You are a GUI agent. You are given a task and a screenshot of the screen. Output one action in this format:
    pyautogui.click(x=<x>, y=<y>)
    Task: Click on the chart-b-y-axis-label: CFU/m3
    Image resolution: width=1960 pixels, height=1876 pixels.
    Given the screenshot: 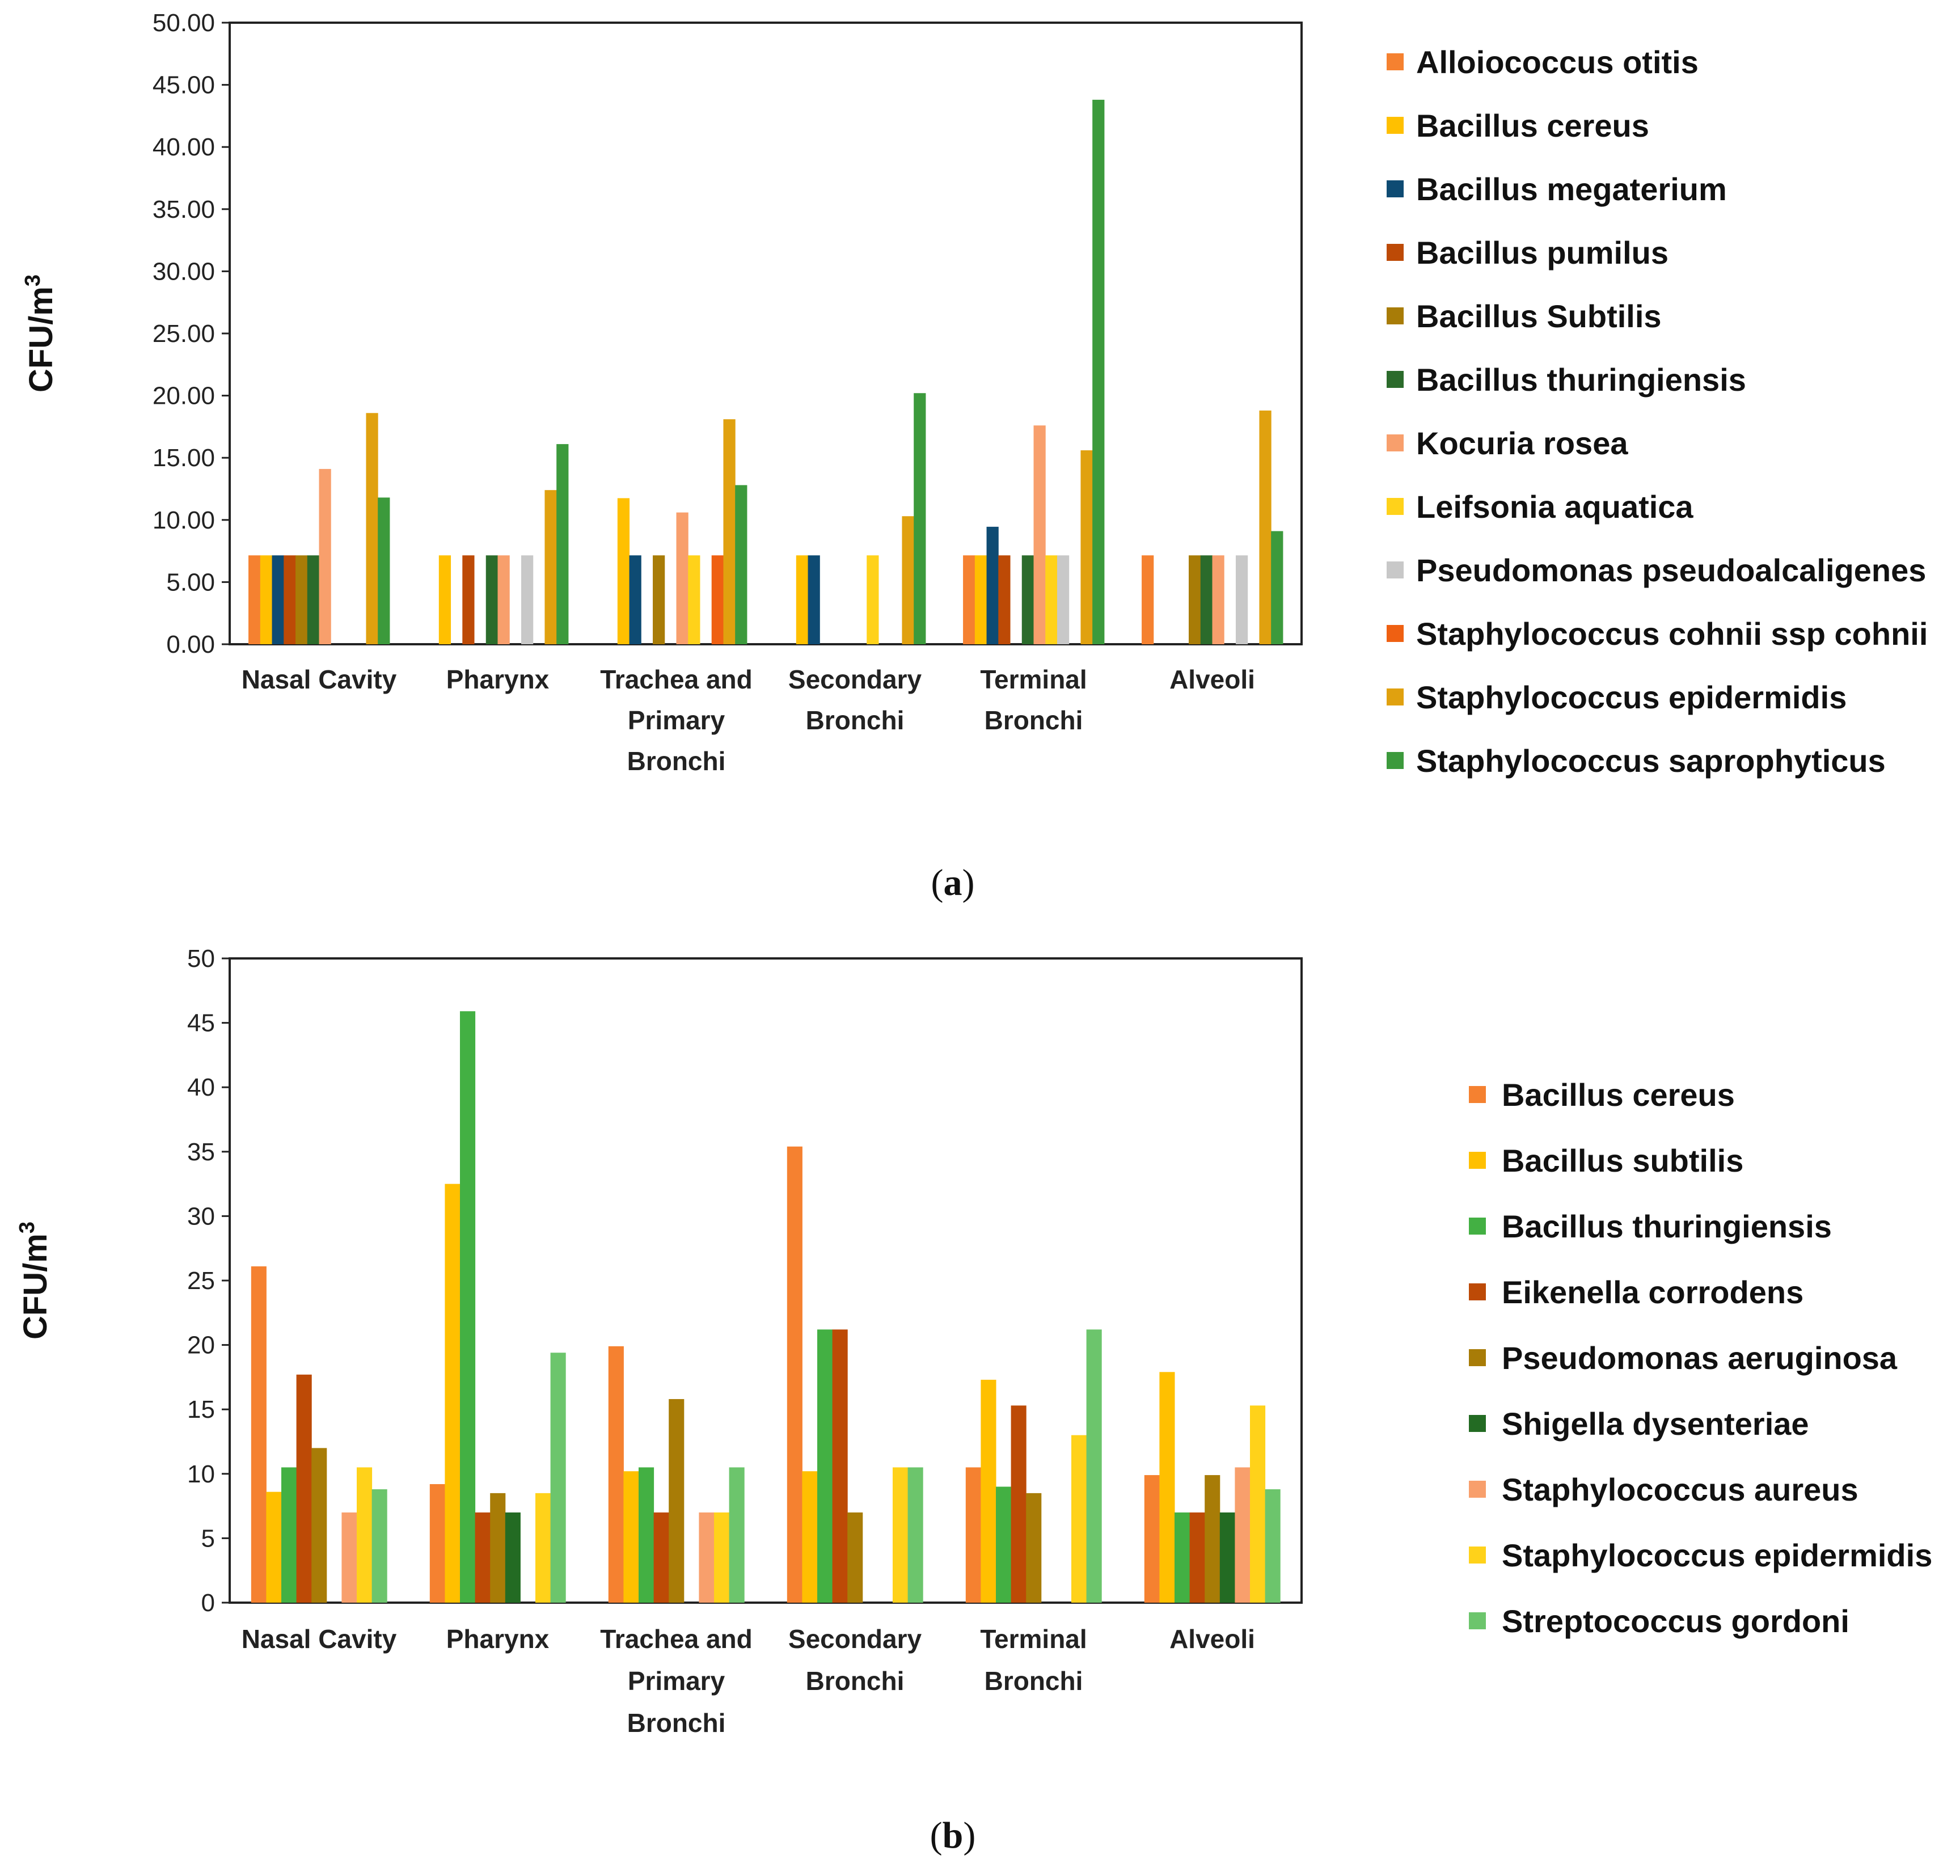 What is the action you would take?
    pyautogui.click(x=34, y=1281)
    